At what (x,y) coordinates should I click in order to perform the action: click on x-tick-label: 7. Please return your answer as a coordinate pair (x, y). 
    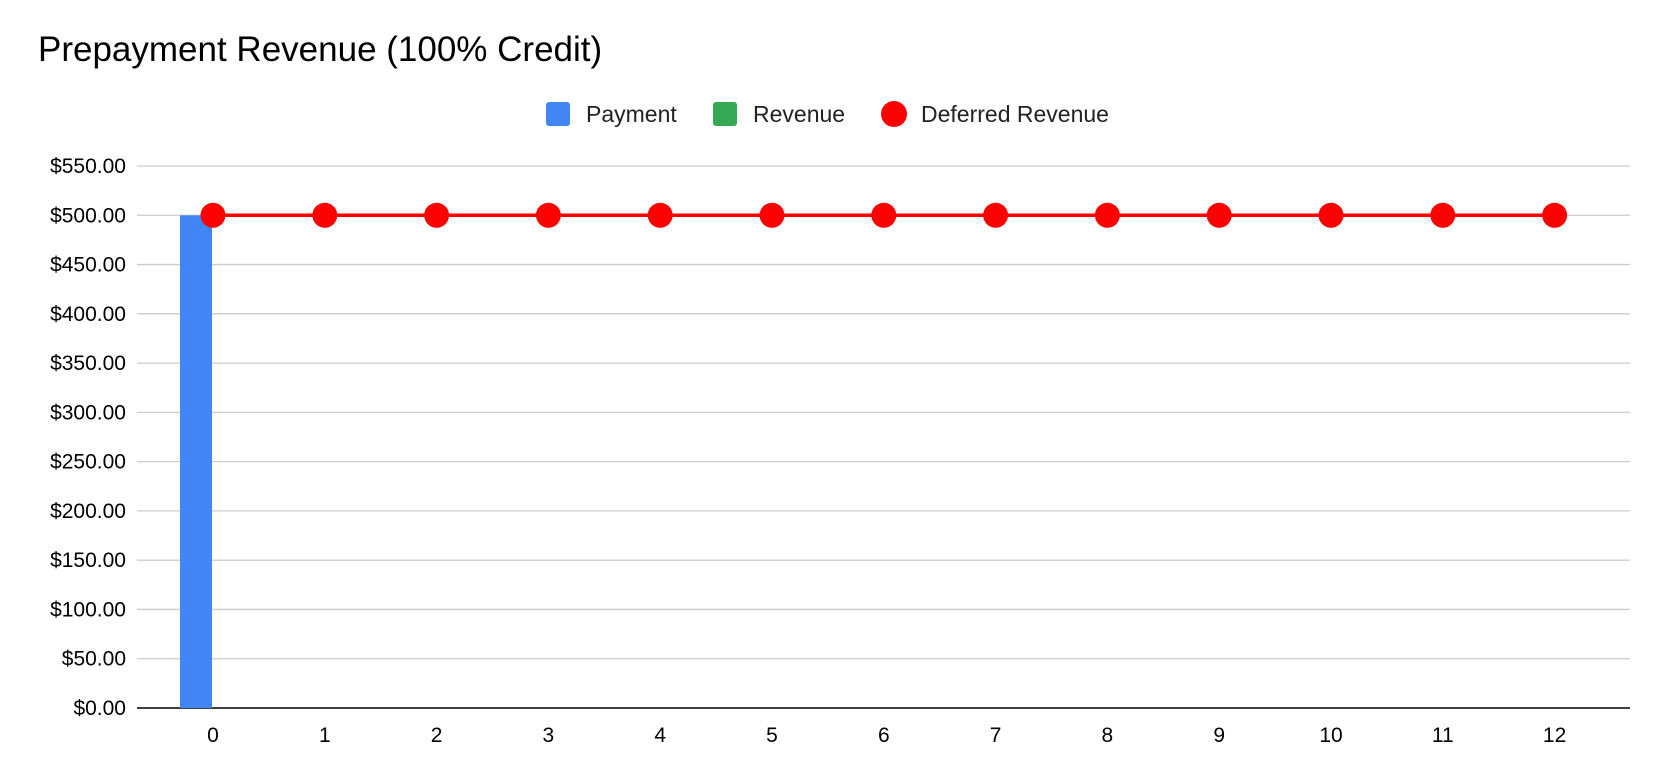
    Looking at the image, I should click on (996, 735).